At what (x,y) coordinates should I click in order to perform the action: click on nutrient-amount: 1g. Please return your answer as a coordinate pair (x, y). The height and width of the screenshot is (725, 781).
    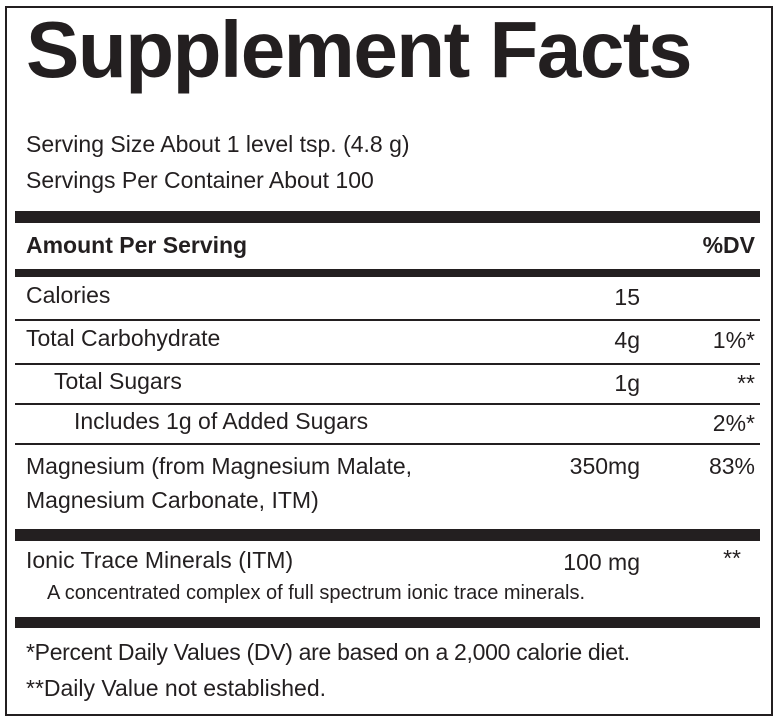
    Looking at the image, I should click on (627, 383).